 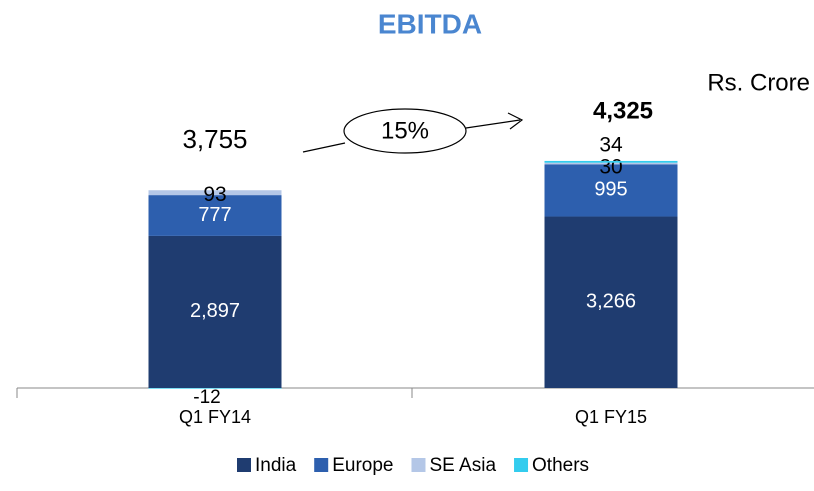 I want to click on x-tick-label: Q1 FY15, so click(x=611, y=417).